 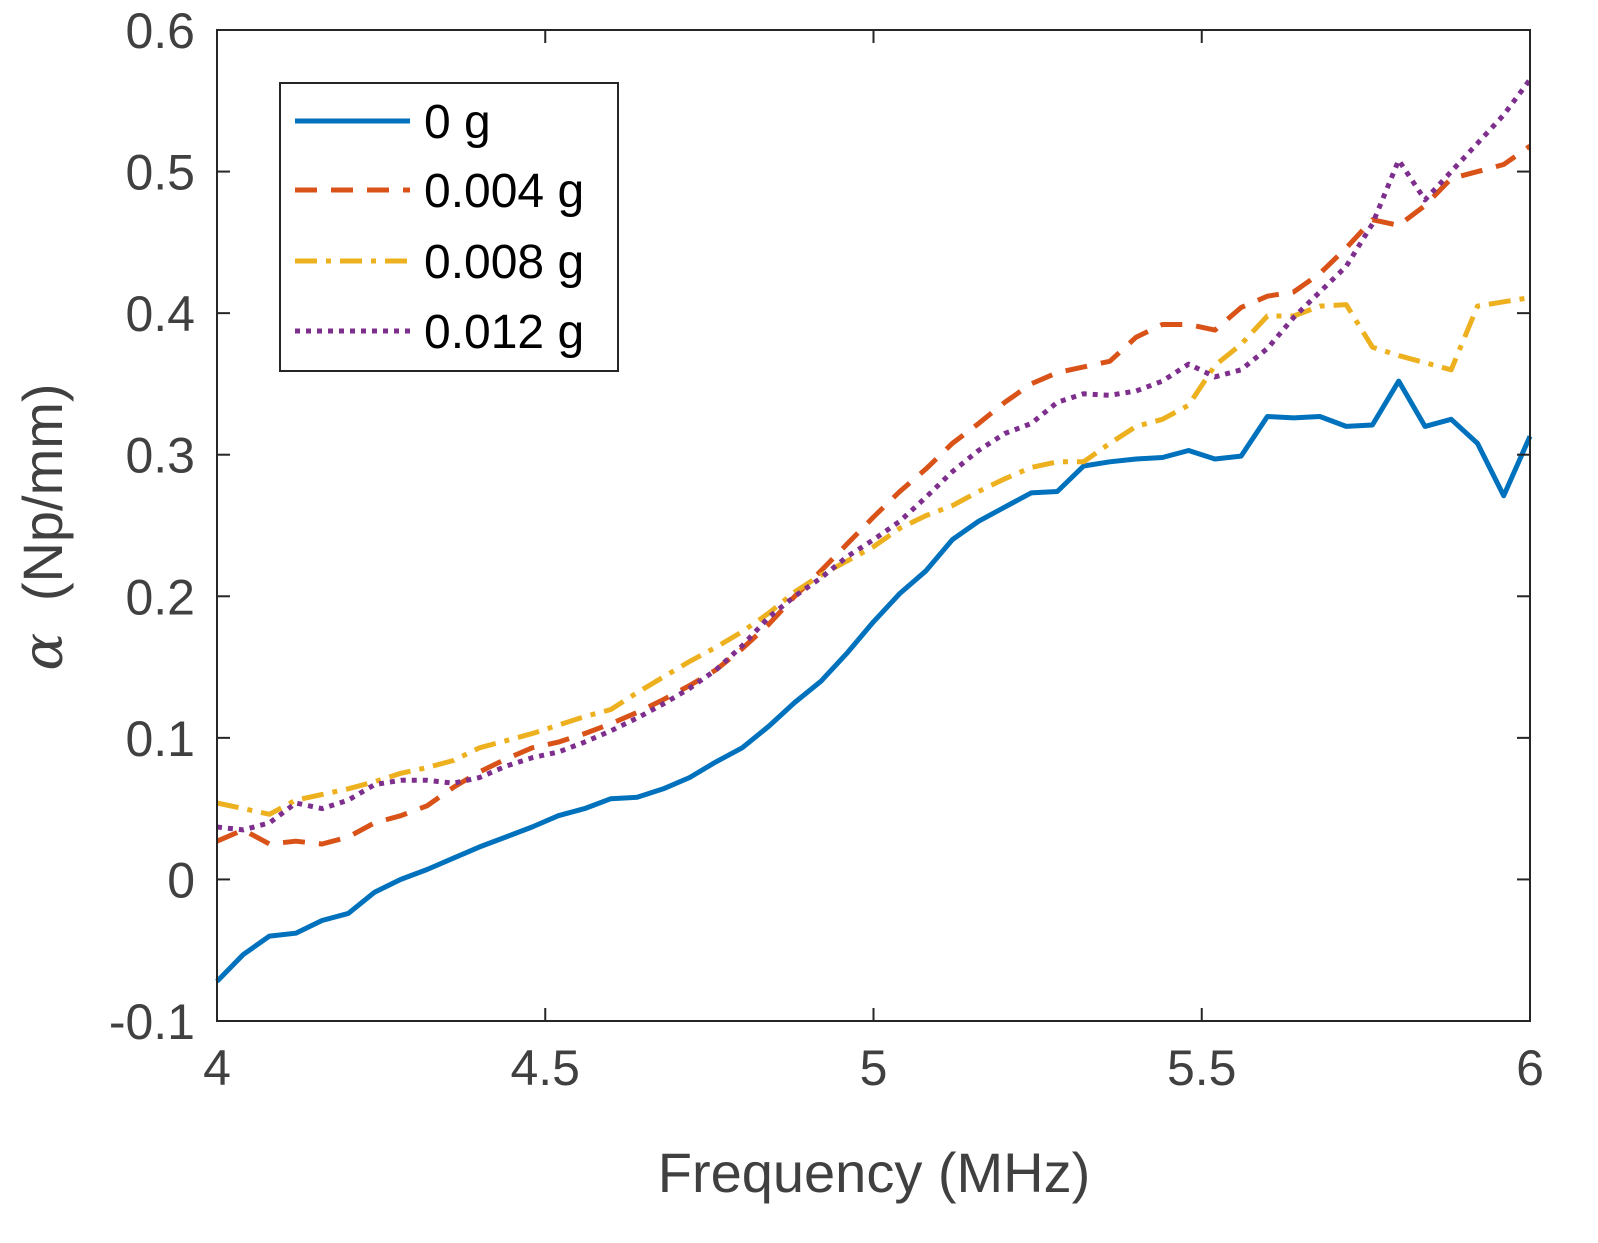 I want to click on x-tick-label: 5, so click(x=874, y=1068).